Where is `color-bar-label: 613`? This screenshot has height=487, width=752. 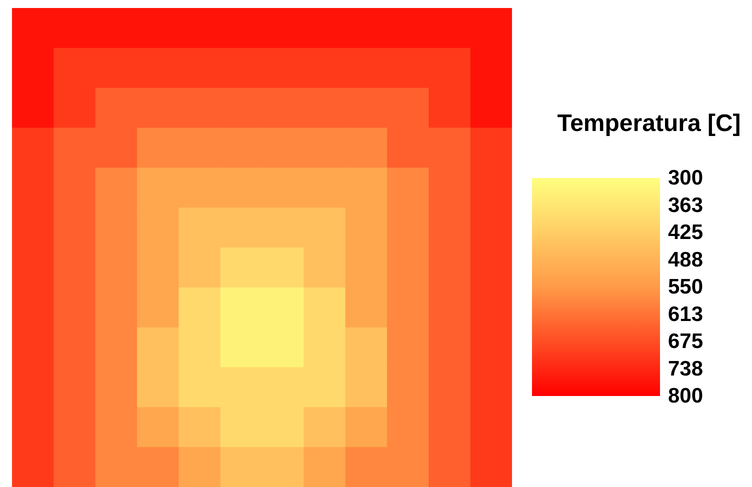 color-bar-label: 613 is located at coordinates (686, 314).